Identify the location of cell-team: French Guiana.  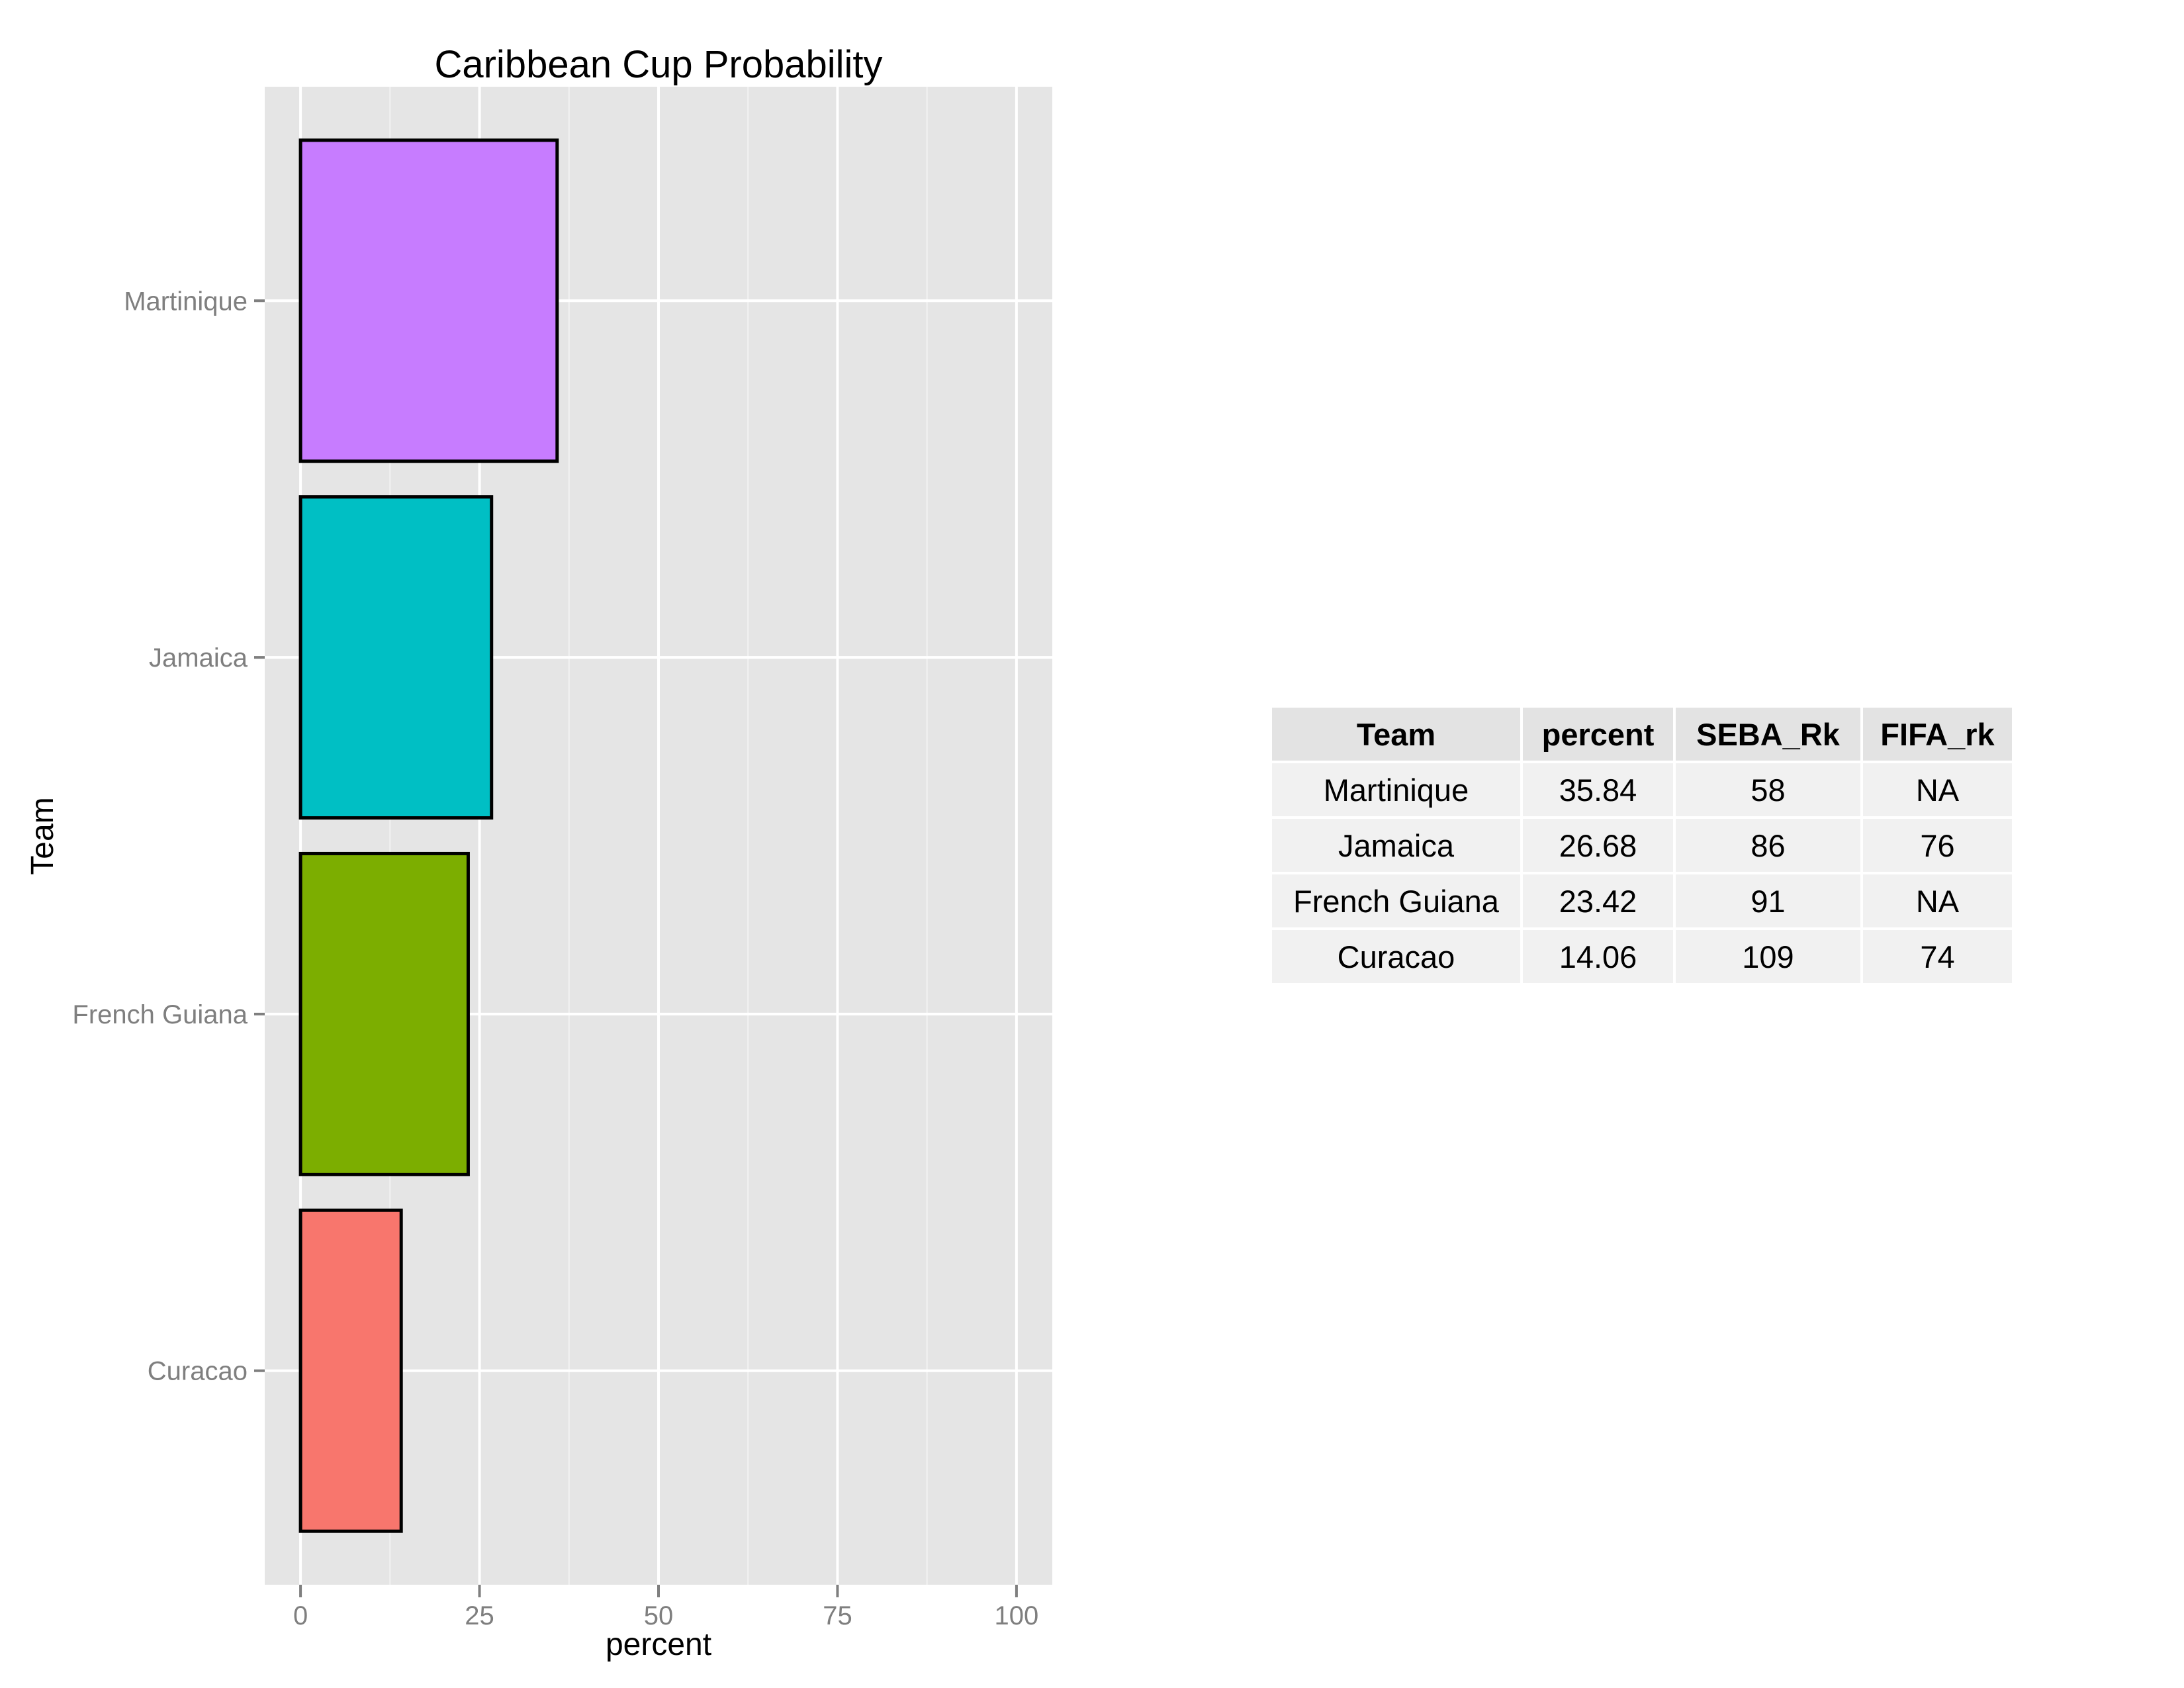
(1396, 900).